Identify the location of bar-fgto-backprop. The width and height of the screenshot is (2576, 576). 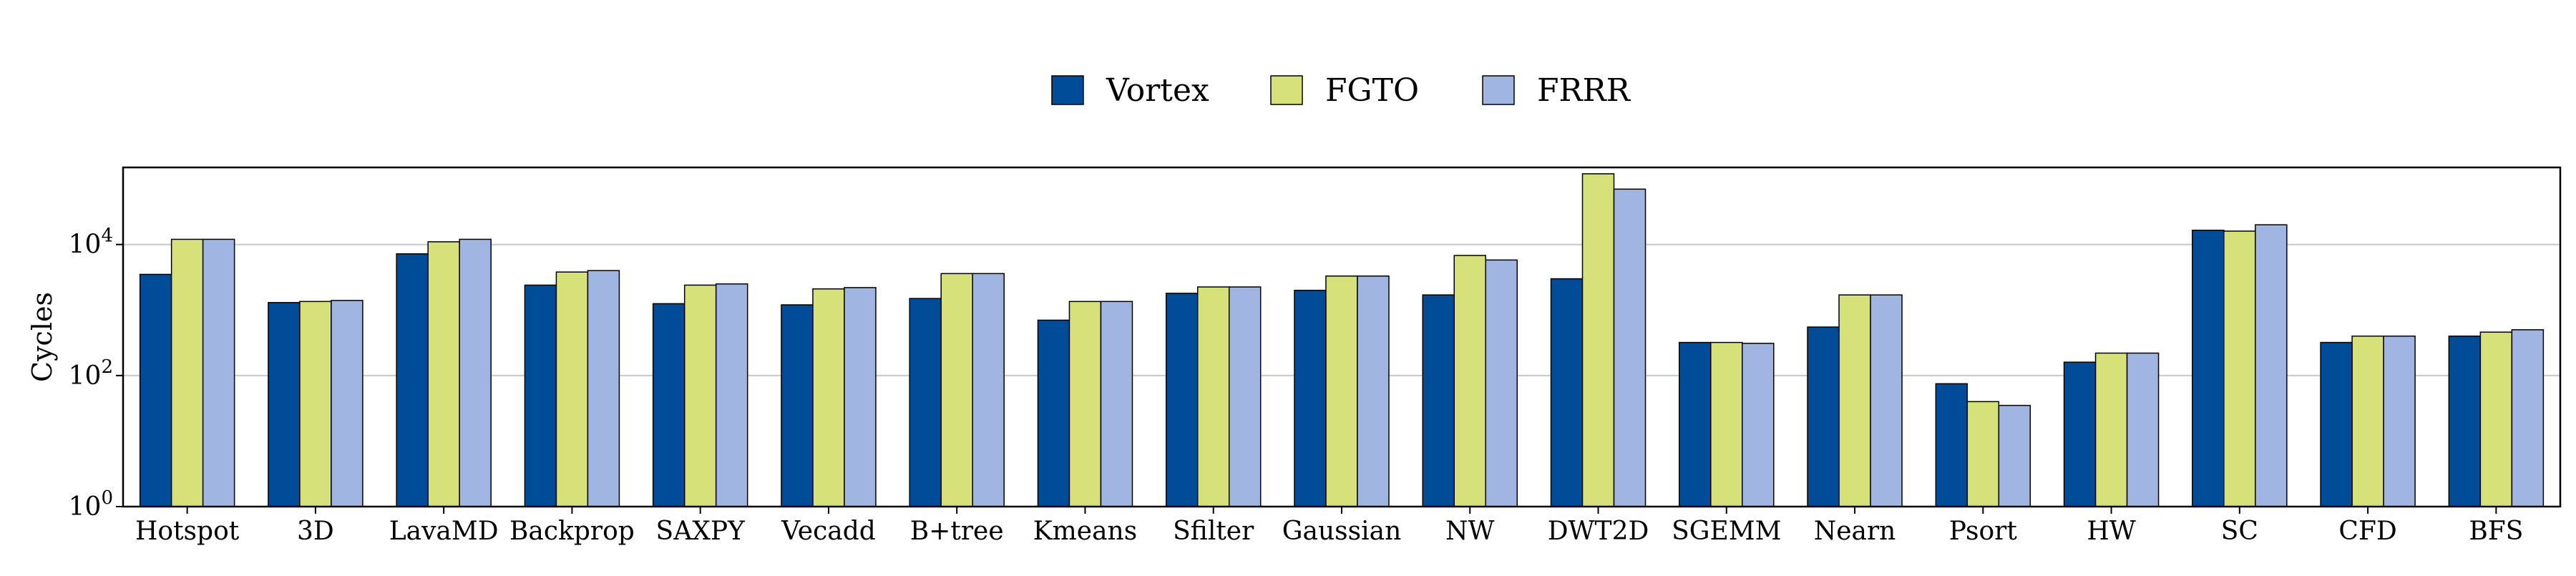
(572, 389).